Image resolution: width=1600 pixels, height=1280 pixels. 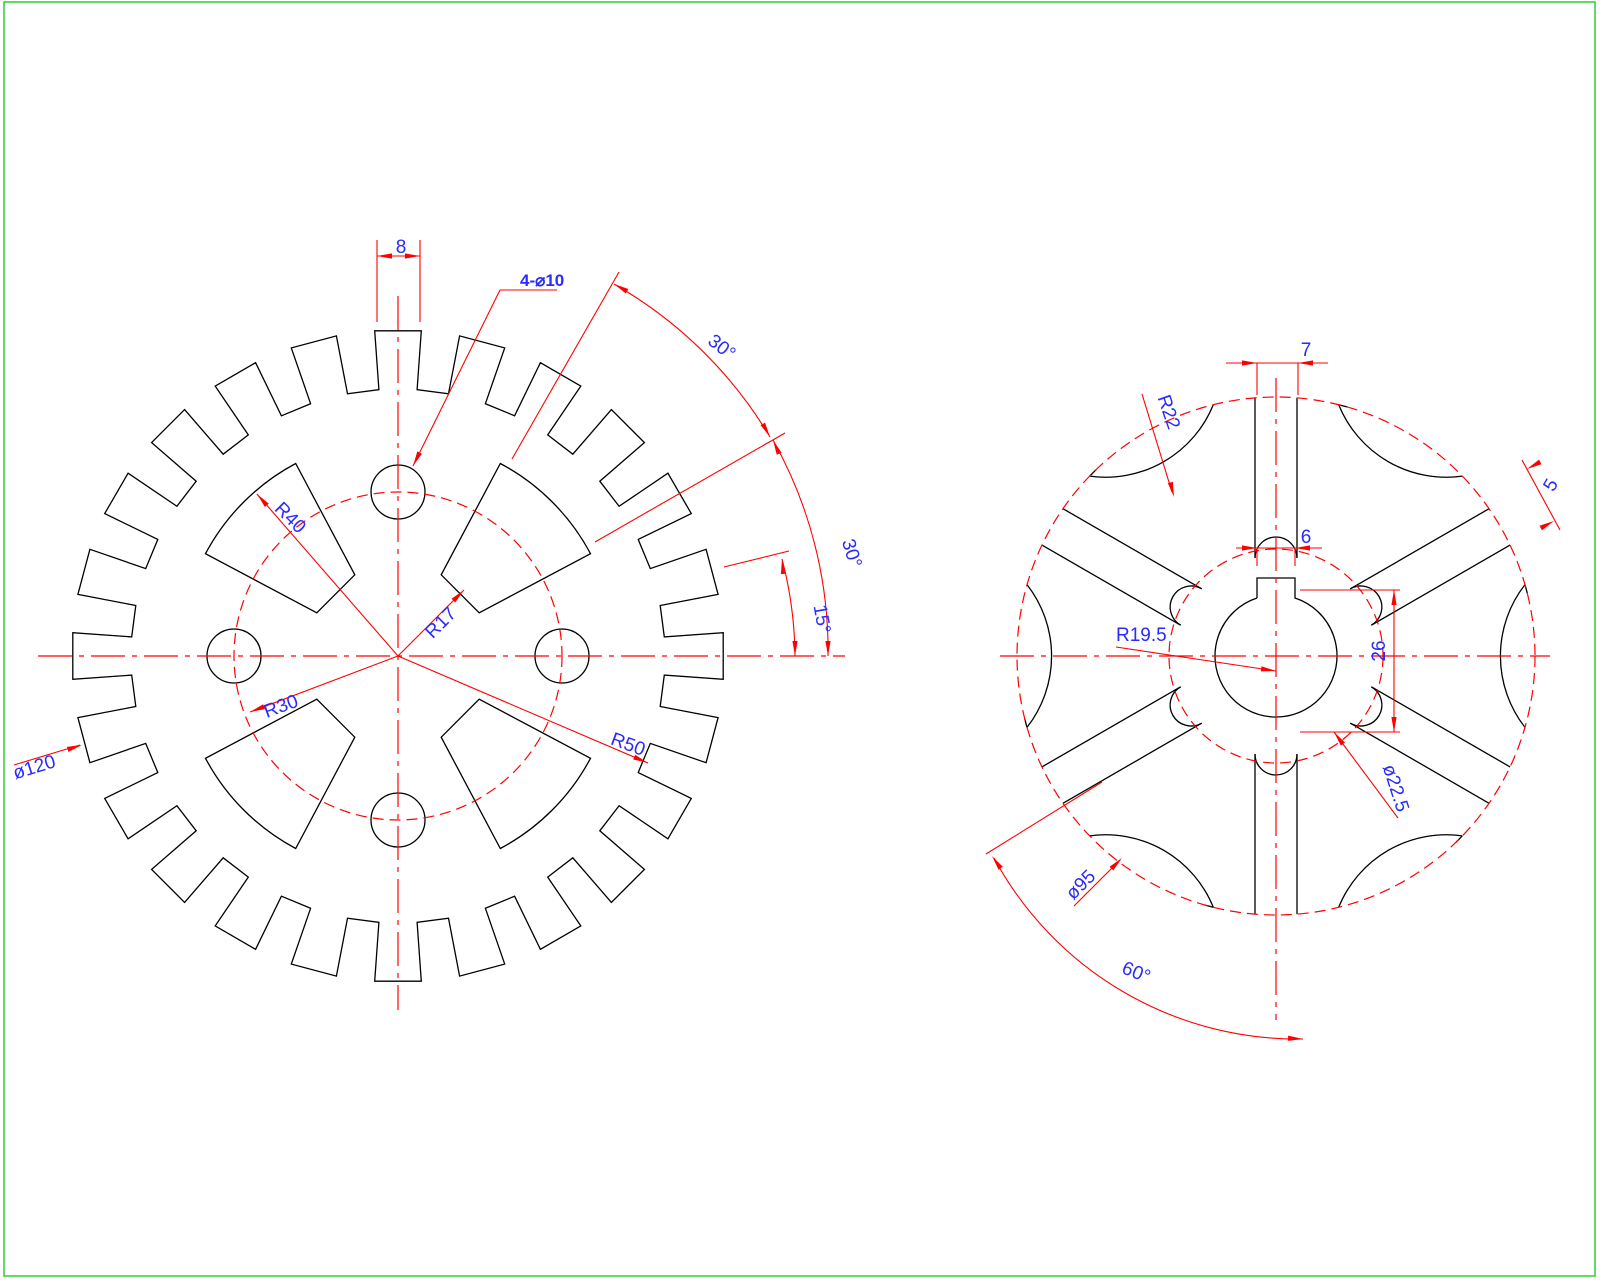 I want to click on dim-r30: R30, so click(x=281, y=707).